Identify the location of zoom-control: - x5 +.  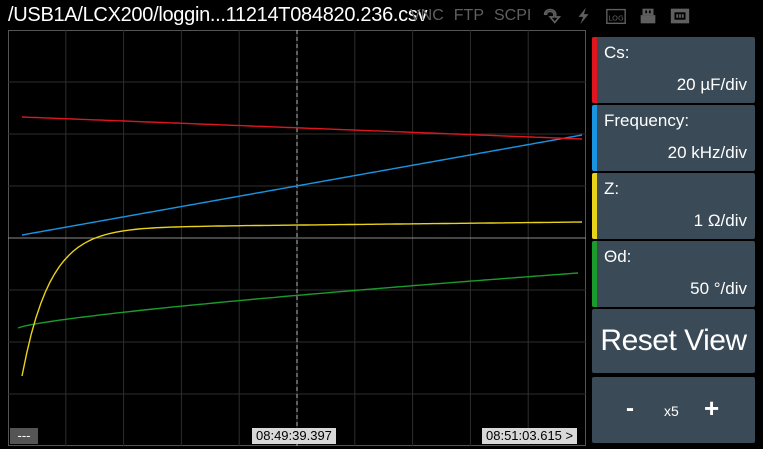
(673, 410).